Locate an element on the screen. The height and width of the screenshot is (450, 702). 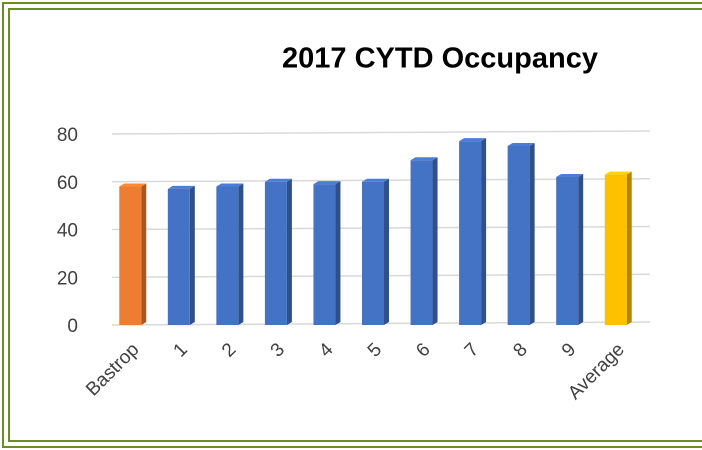
y-tick-label: 20 is located at coordinates (67, 278).